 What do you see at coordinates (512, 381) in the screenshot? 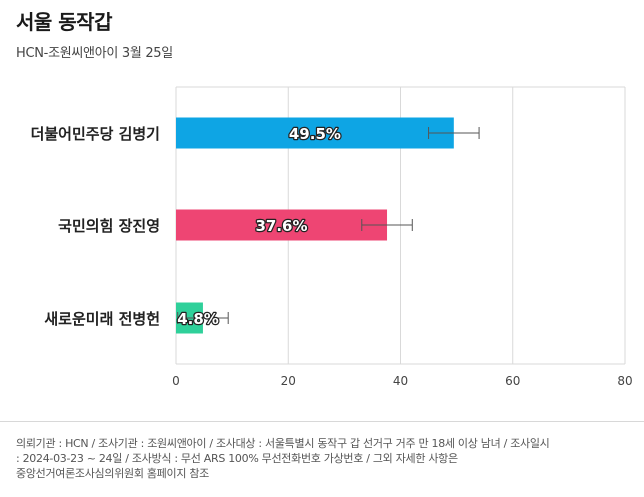
I see `x-tick-label: 60` at bounding box center [512, 381].